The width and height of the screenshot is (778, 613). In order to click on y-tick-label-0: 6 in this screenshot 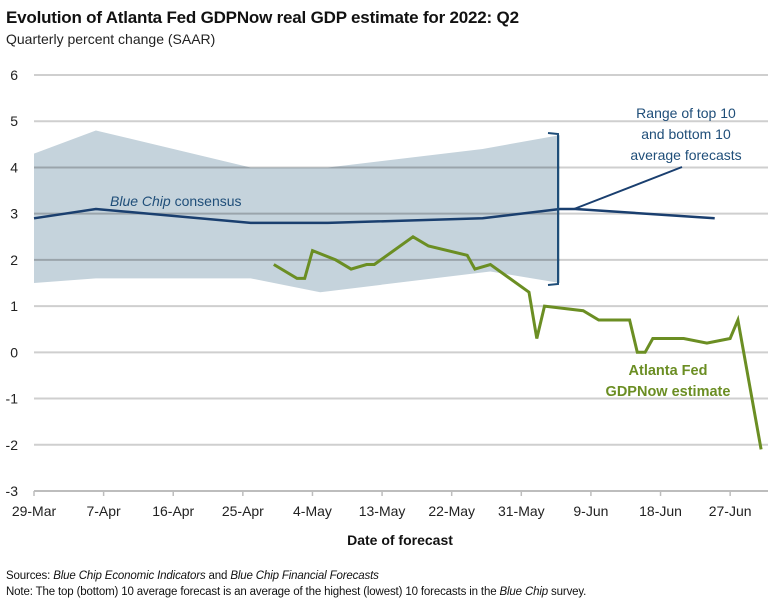, I will do `click(14, 75)`.